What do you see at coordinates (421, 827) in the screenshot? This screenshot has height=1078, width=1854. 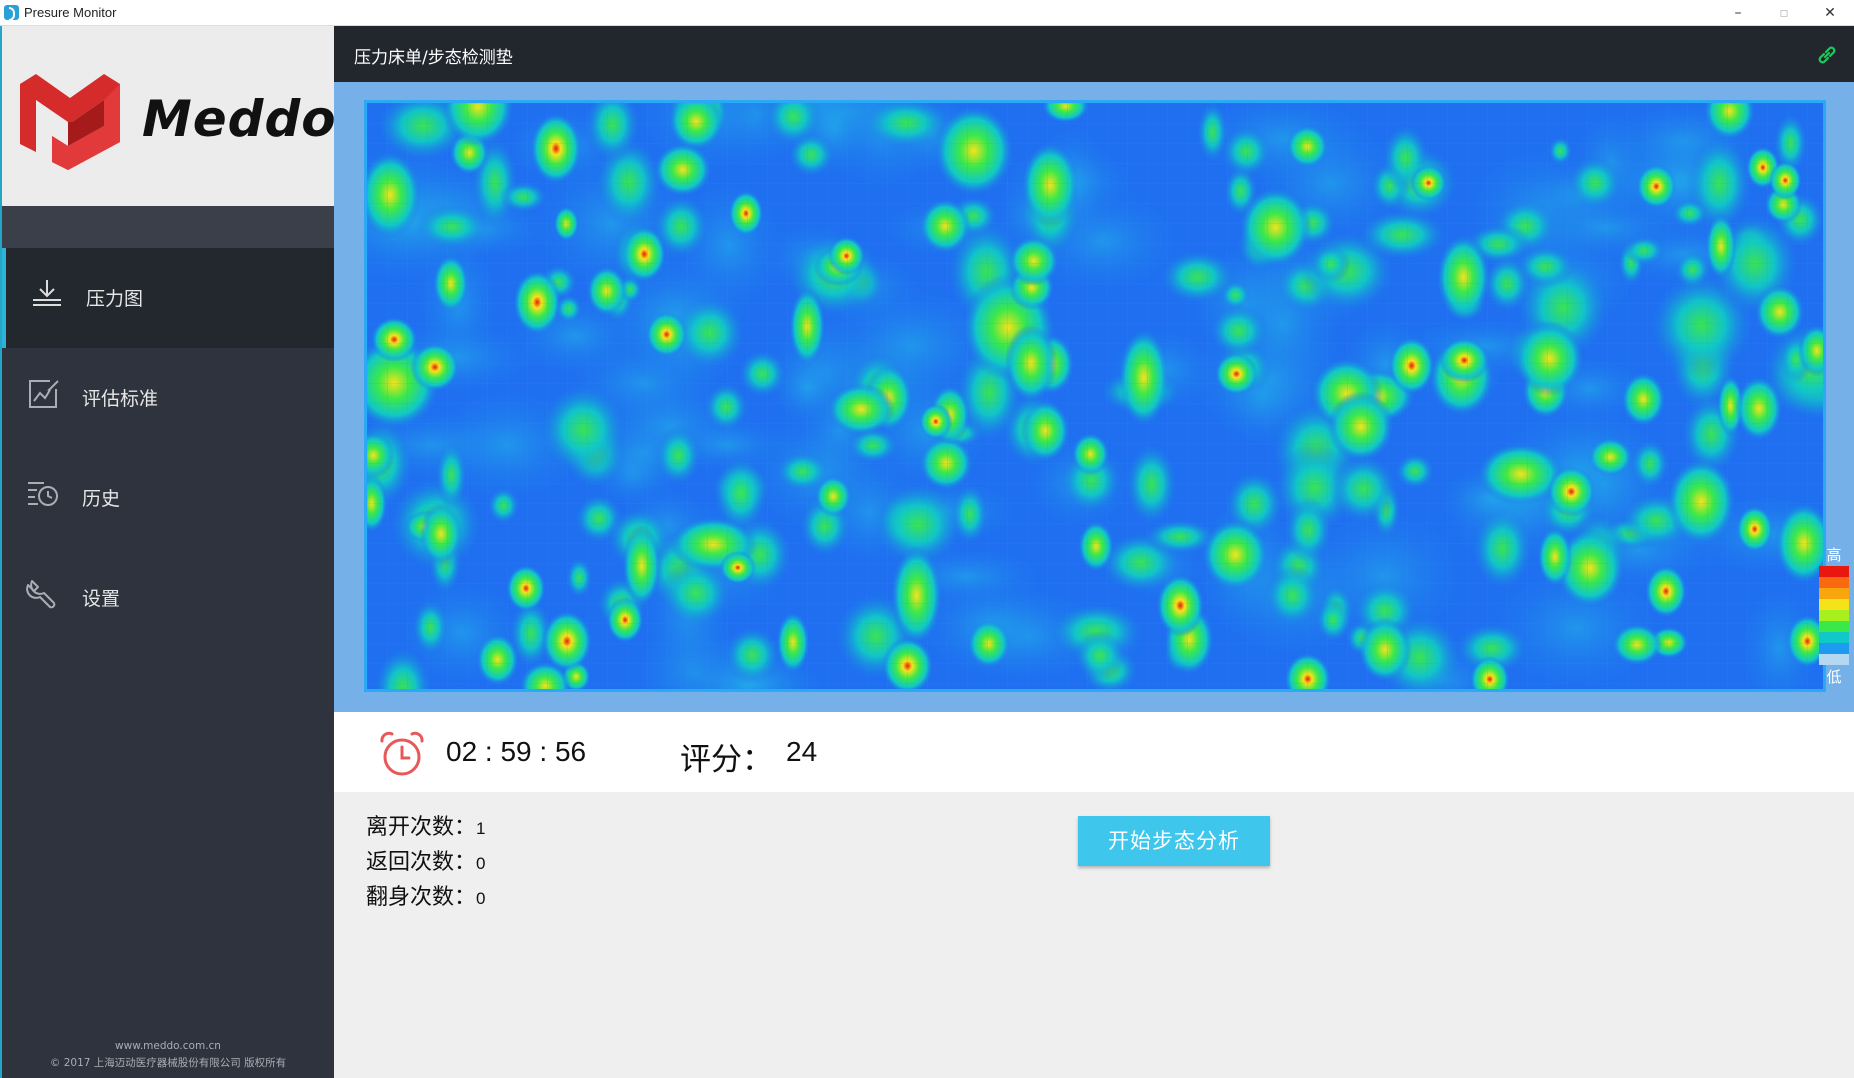 I see `leave-count-label: 离开次数：` at bounding box center [421, 827].